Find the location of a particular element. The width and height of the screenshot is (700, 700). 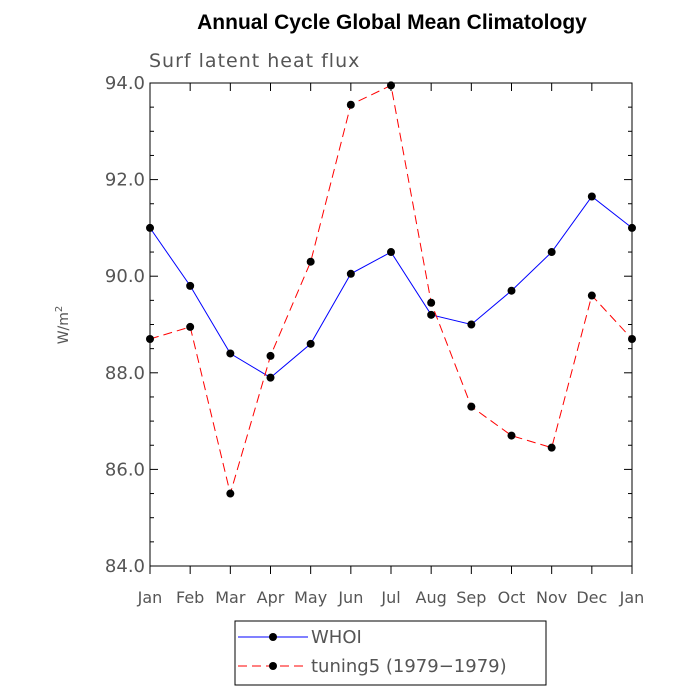

x-tick-label: Jun is located at coordinates (350, 597).